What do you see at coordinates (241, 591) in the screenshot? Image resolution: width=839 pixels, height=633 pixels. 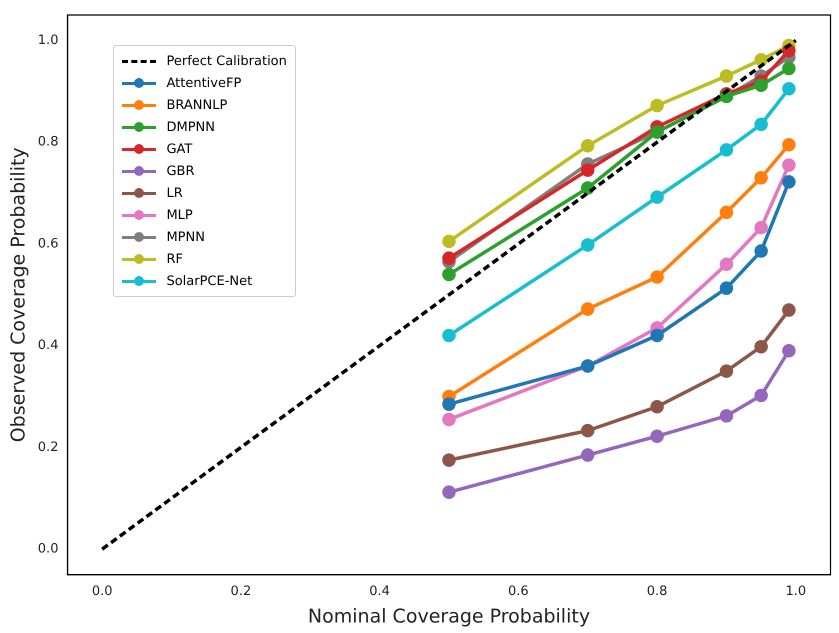 I see `x-tick-label: 0.2` at bounding box center [241, 591].